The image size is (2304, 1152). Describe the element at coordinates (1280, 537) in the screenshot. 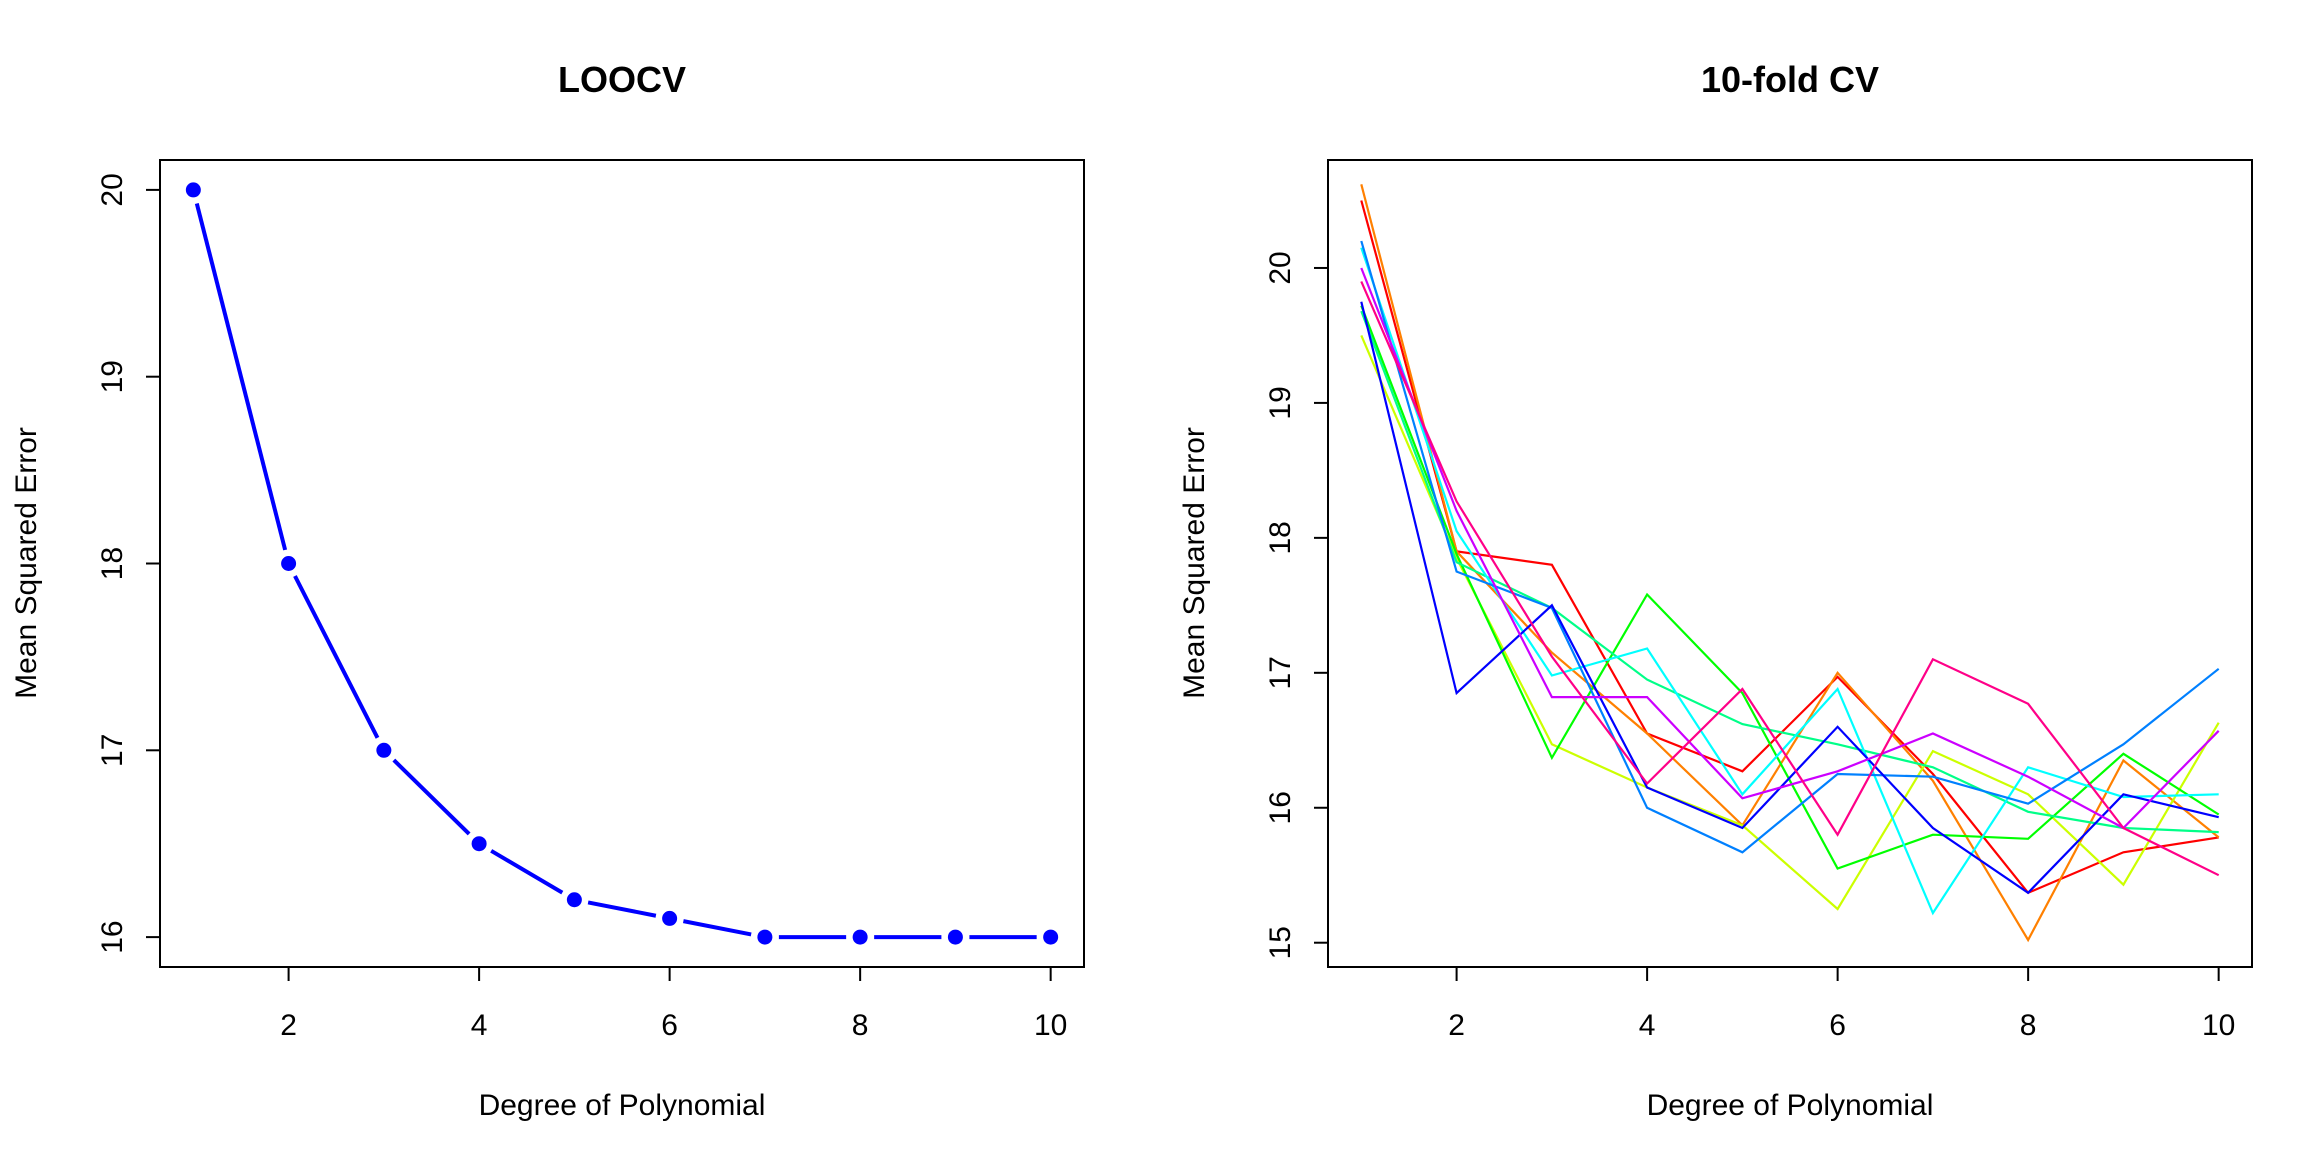

I see `tenfold-cv-y-tick-label: 18` at that location.